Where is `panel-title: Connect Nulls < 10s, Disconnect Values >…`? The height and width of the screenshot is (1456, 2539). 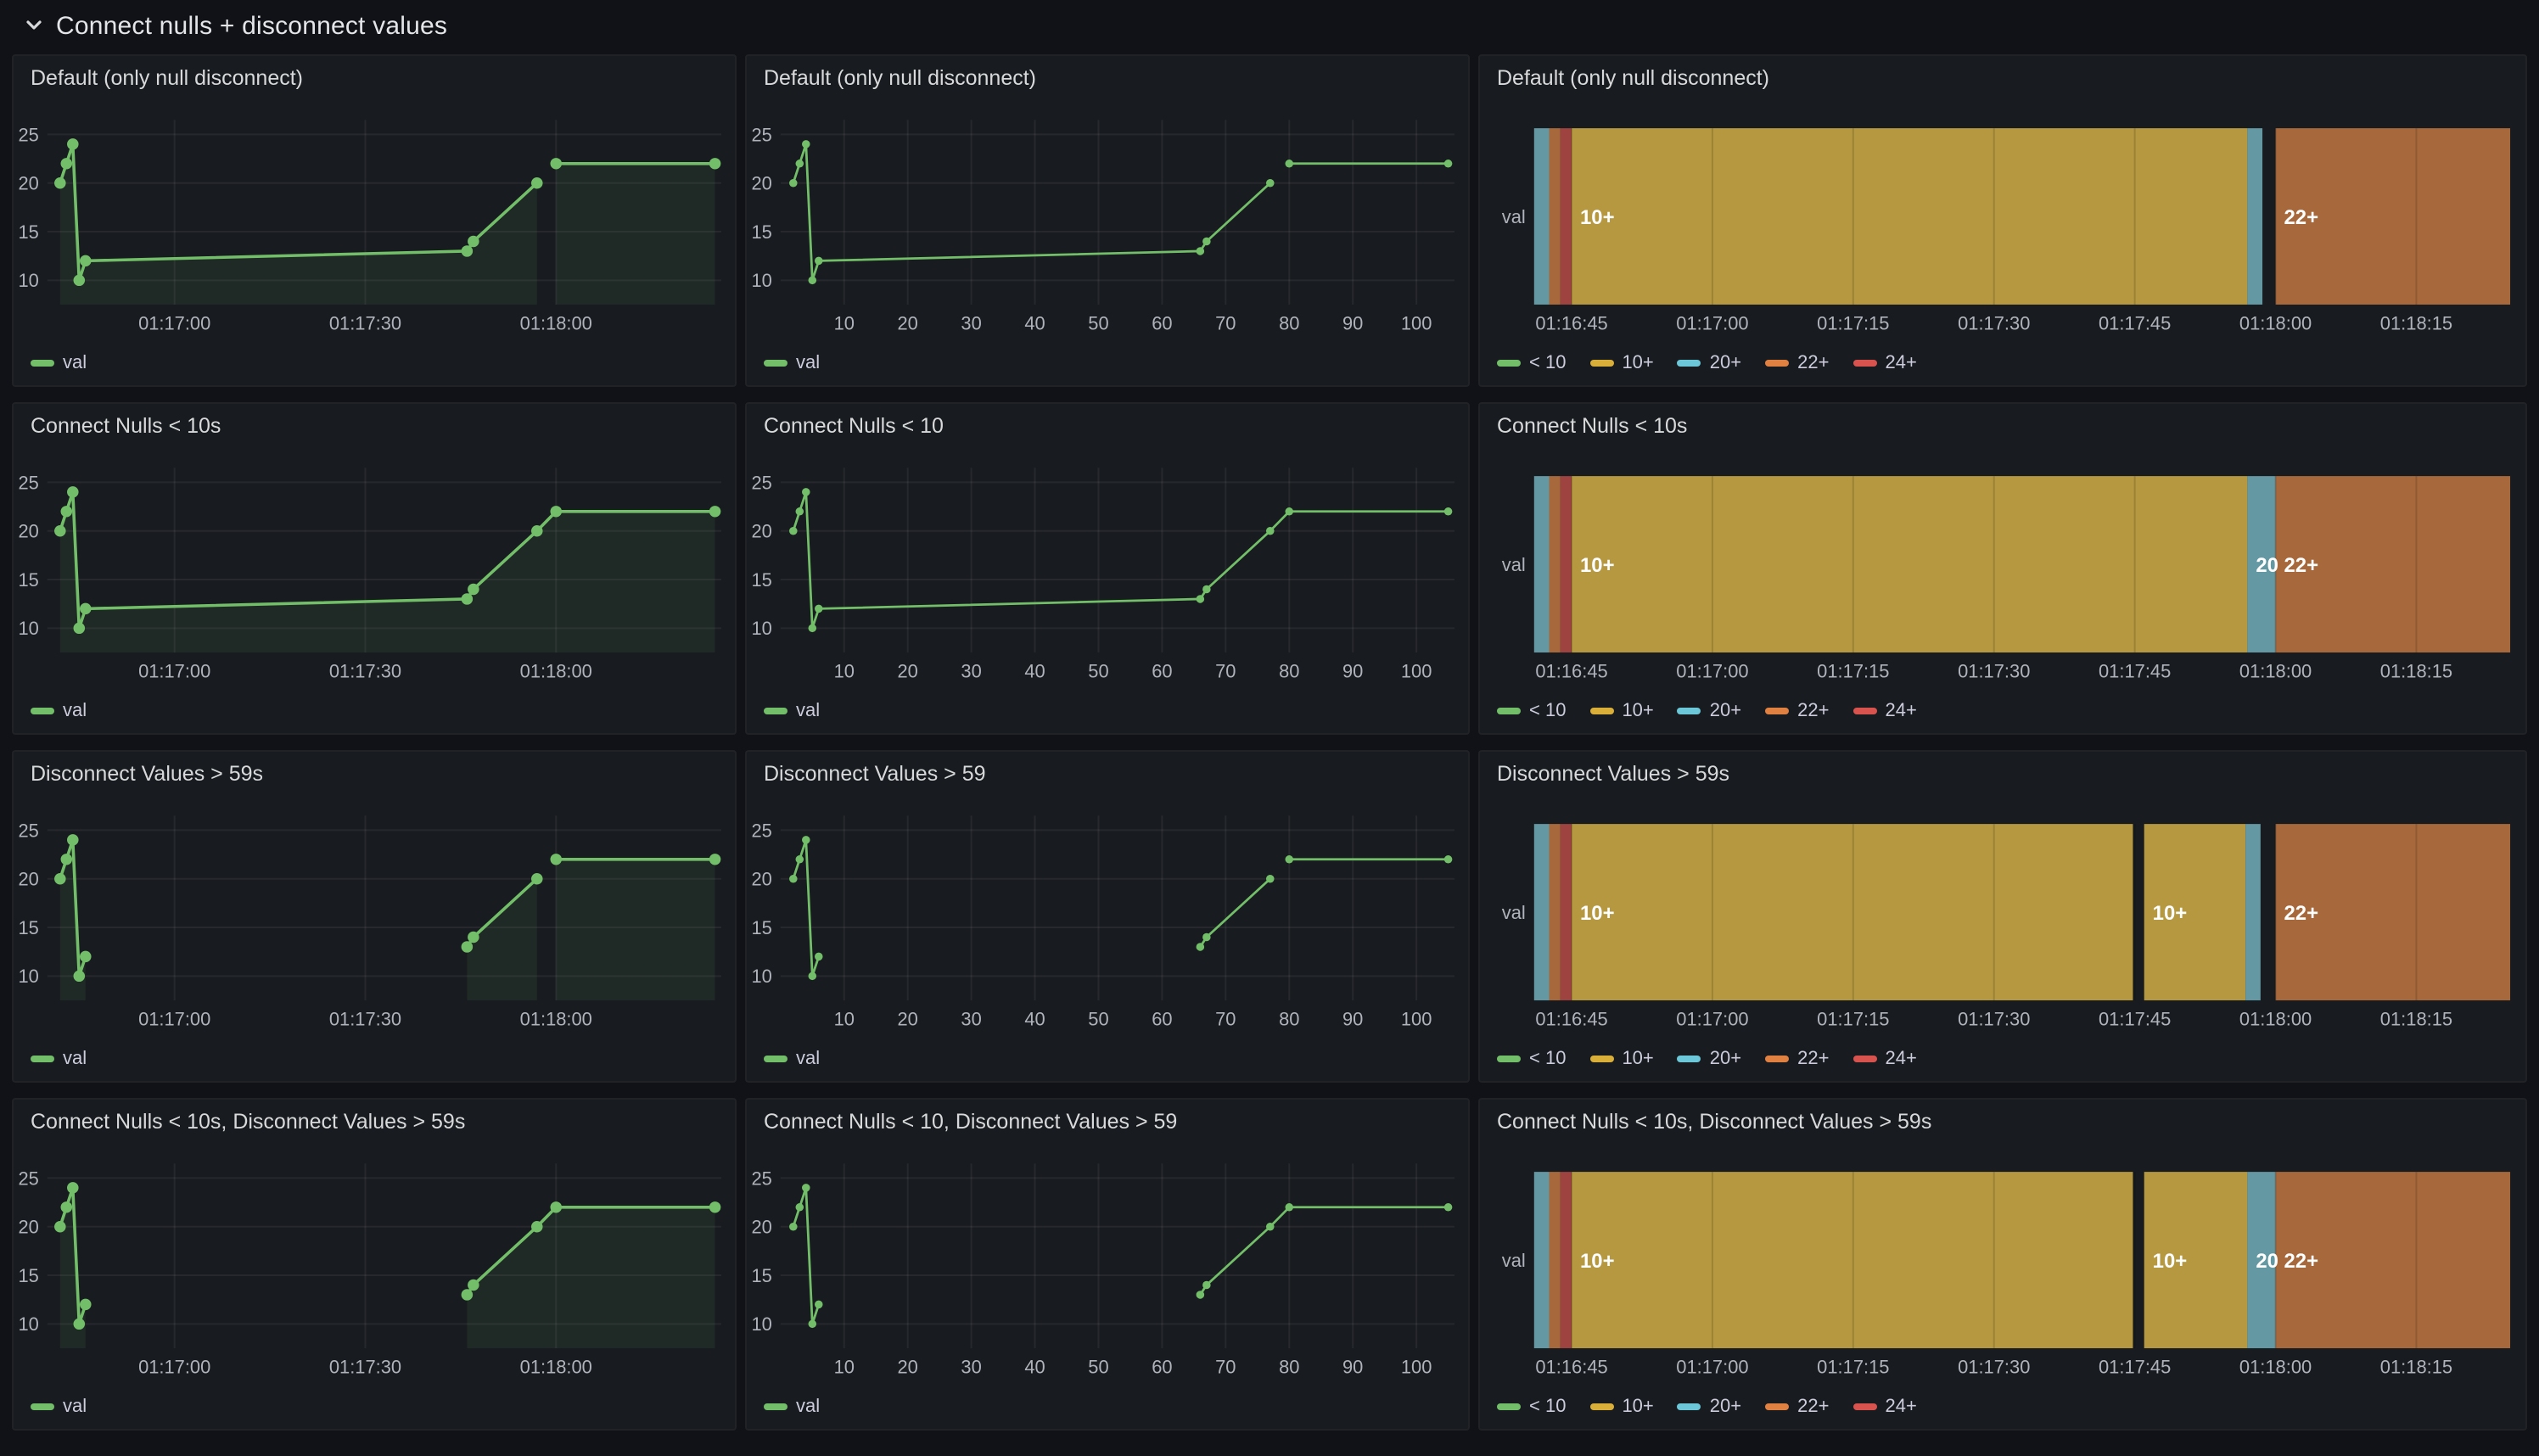
panel-title: Connect Nulls < 10s, Disconnect Values >… is located at coordinates (249, 1122).